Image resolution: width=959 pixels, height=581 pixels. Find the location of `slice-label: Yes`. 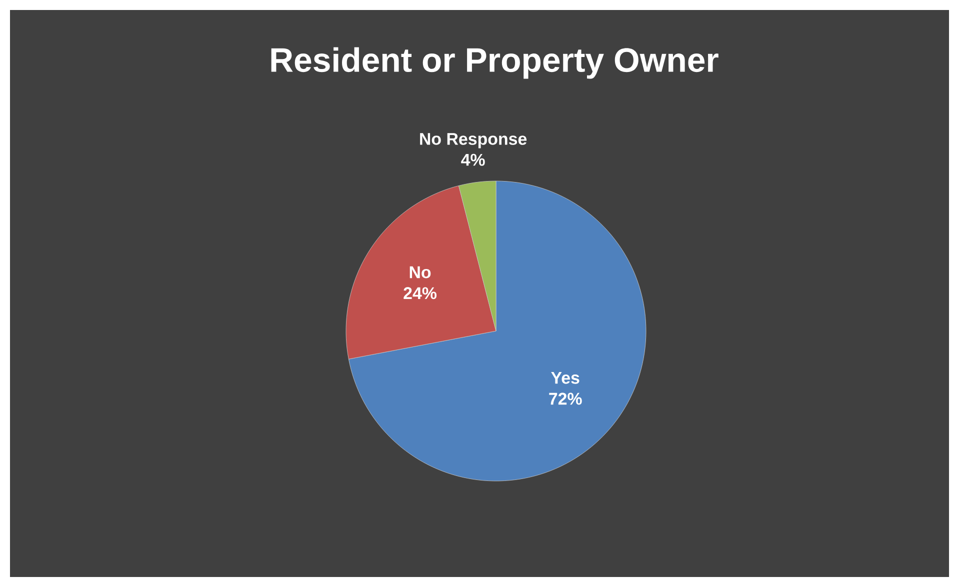

slice-label: Yes is located at coordinates (565, 378).